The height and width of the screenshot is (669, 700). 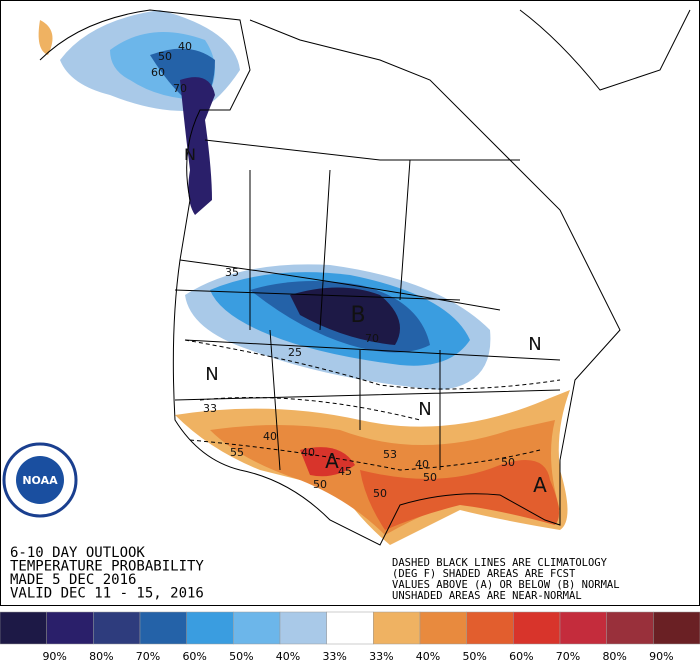 What do you see at coordinates (73, 580) in the screenshot?
I see `title-line: MADE 5 DEC 2016` at bounding box center [73, 580].